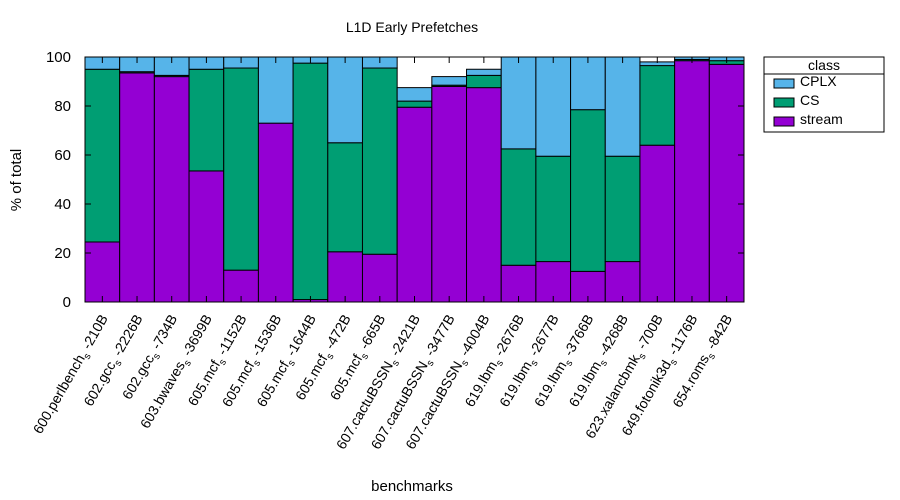 The height and width of the screenshot is (500, 900). What do you see at coordinates (784, 102) in the screenshot?
I see `legend-swatch-cs` at bounding box center [784, 102].